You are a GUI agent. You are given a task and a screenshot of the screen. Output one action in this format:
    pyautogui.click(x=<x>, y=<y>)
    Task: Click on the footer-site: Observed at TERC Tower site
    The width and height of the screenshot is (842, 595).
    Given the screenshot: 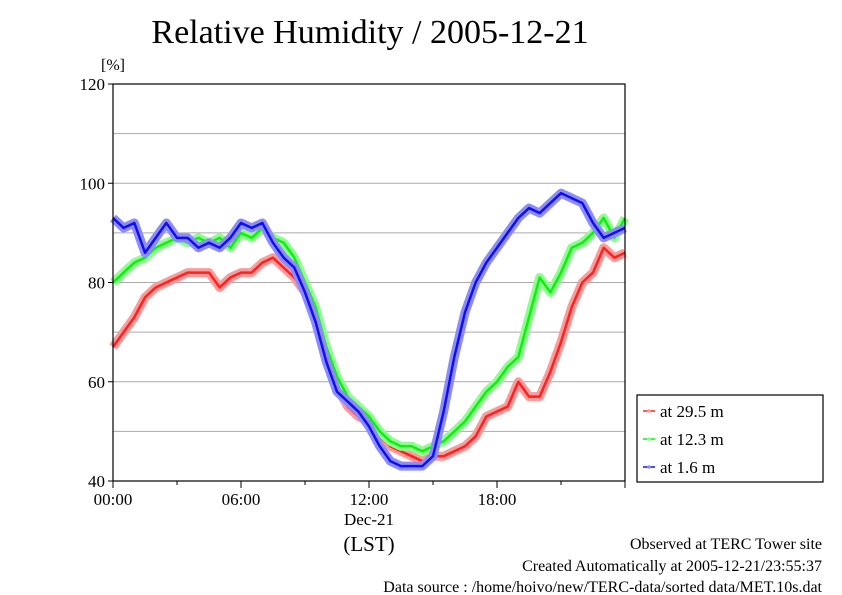 What is the action you would take?
    pyautogui.click(x=725, y=544)
    